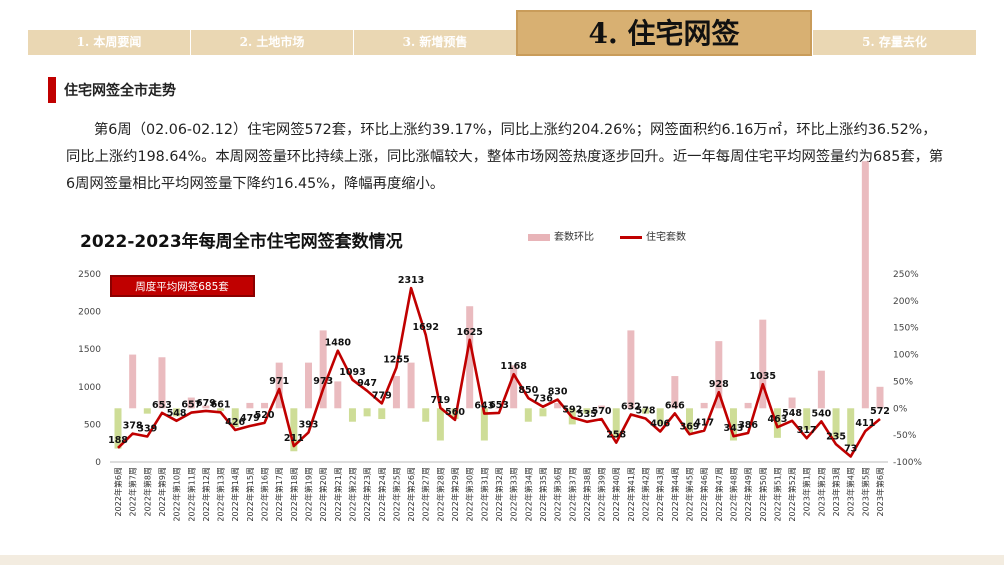  What do you see at coordinates (250, 418) in the screenshot?
I see `count-data-label: 479` at bounding box center [250, 418].